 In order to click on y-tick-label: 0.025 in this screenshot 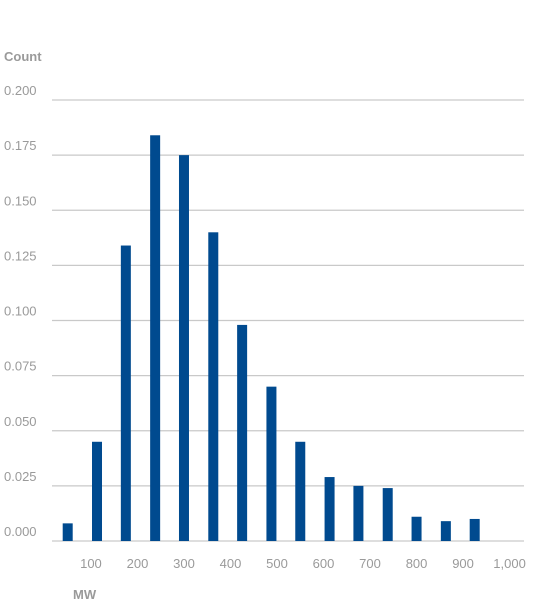, I will do `click(20, 476)`.